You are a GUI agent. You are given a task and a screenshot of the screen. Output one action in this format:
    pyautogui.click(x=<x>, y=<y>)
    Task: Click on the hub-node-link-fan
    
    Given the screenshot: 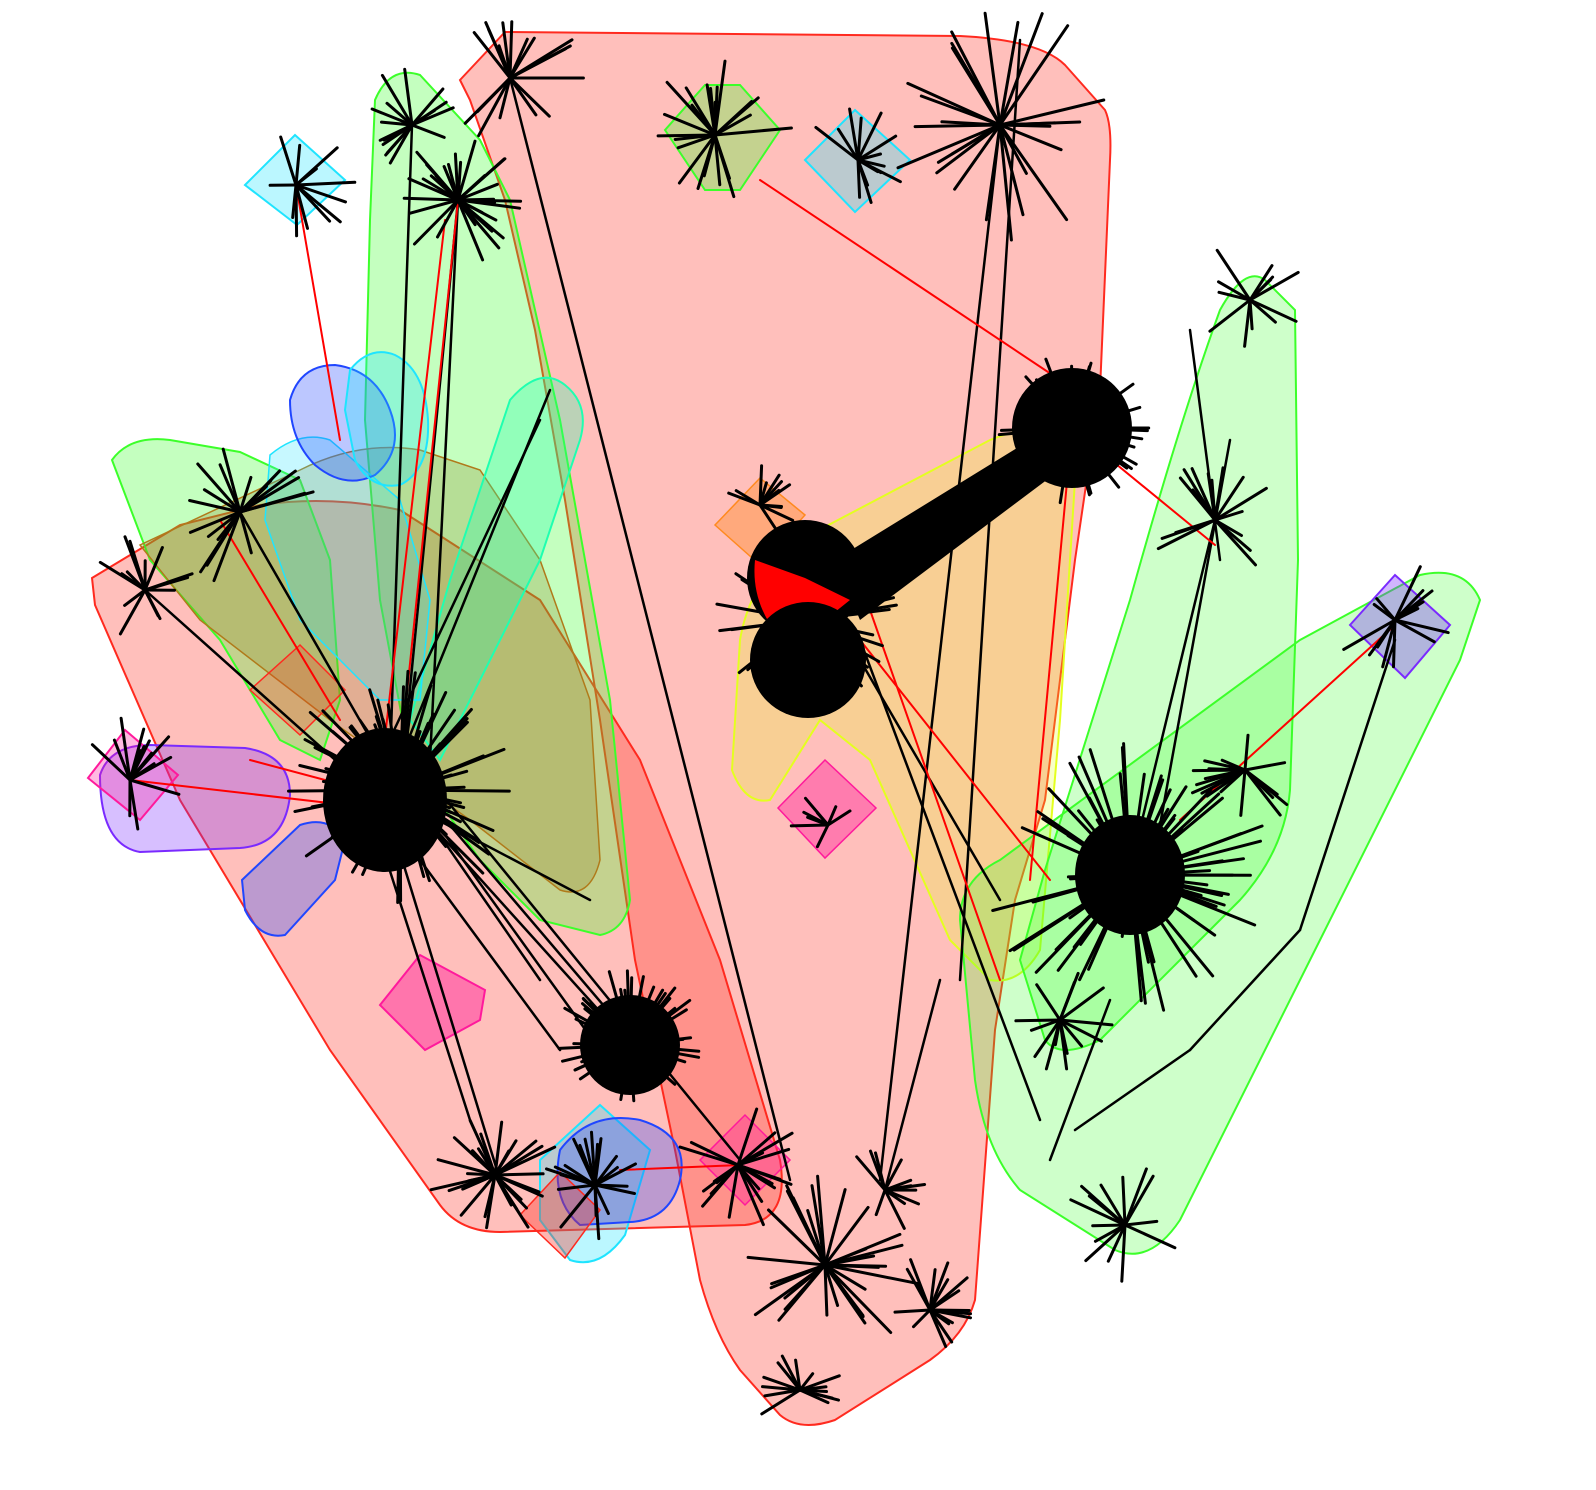 What is the action you would take?
    pyautogui.click(x=947, y=530)
    